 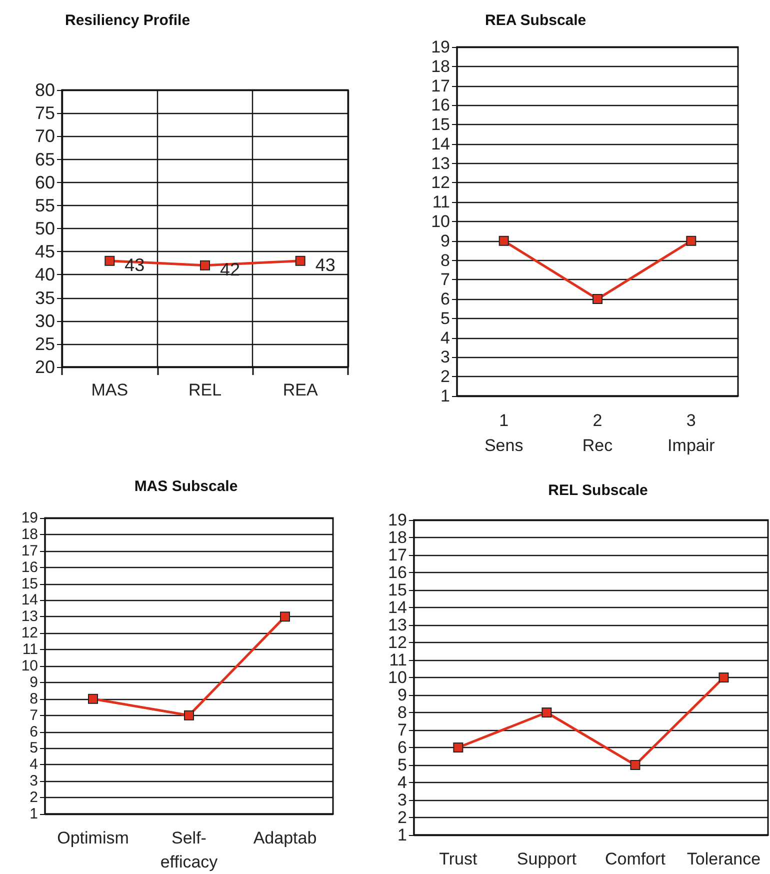 I want to click on x-tick-label: Adaptab, so click(x=285, y=838).